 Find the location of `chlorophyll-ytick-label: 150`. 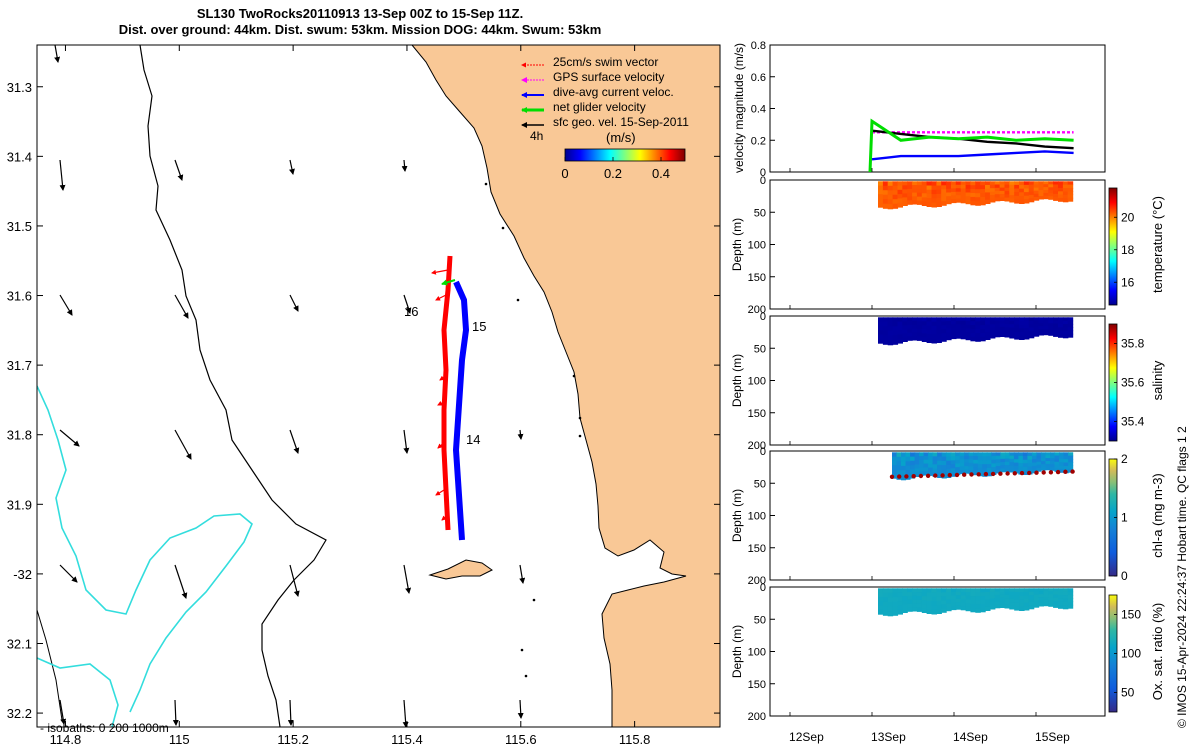

chlorophyll-ytick-label: 150 is located at coordinates (757, 549).